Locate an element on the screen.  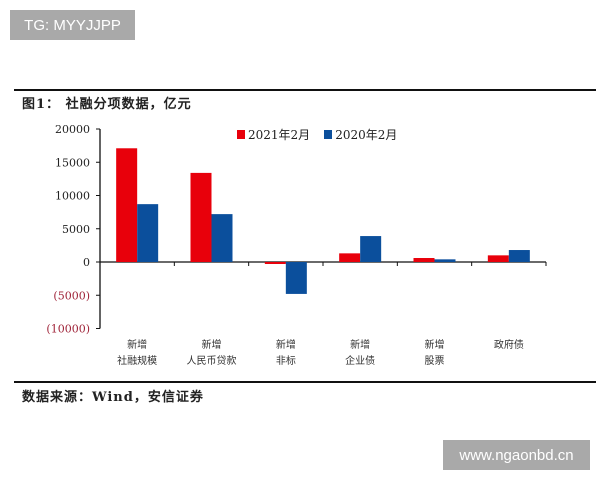
legend-item-2021: 2021年2月 is located at coordinates (273, 134).